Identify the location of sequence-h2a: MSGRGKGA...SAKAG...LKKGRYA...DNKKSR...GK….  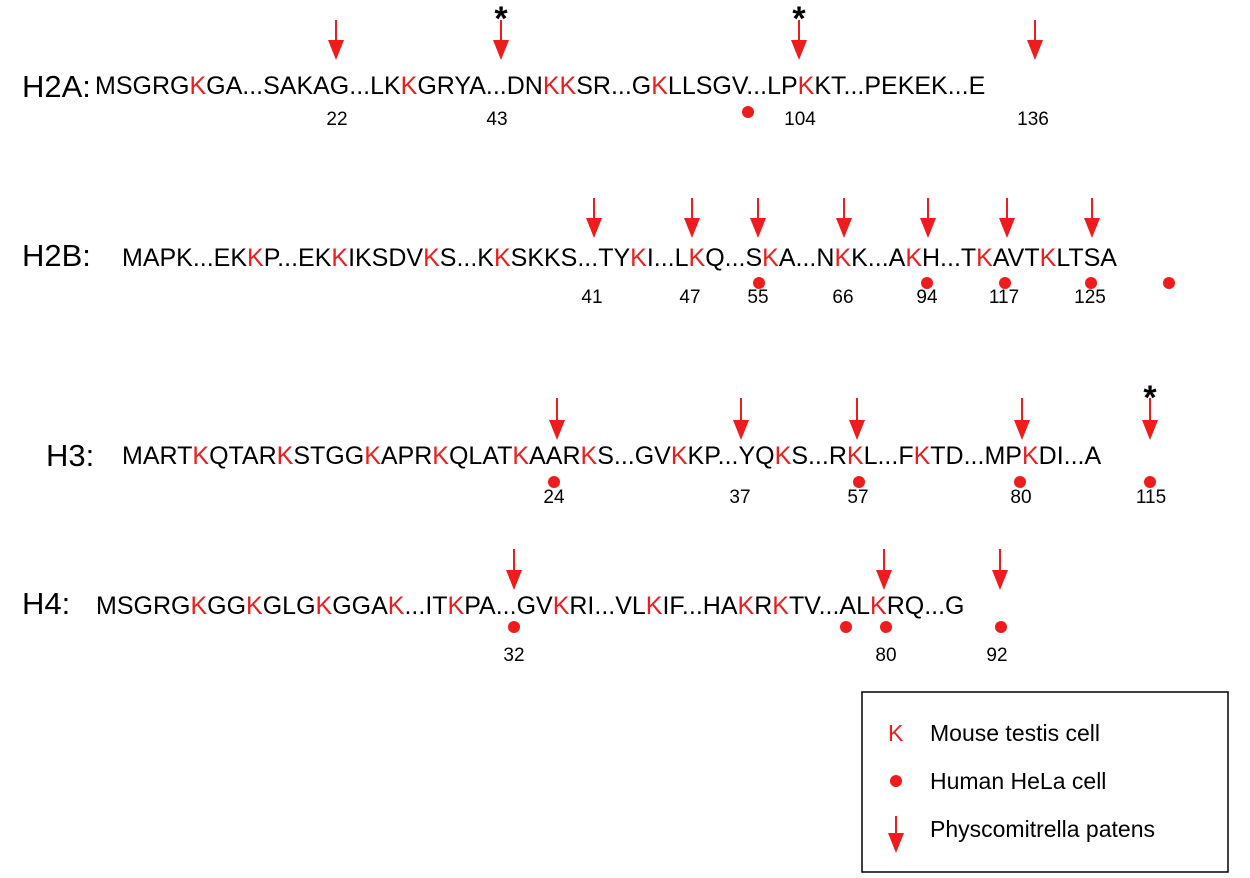
(540, 86).